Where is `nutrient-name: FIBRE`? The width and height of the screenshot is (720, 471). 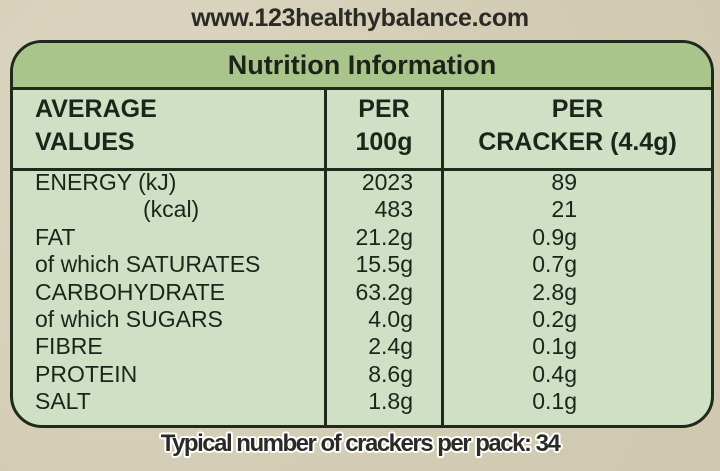 nutrient-name: FIBRE is located at coordinates (69, 346).